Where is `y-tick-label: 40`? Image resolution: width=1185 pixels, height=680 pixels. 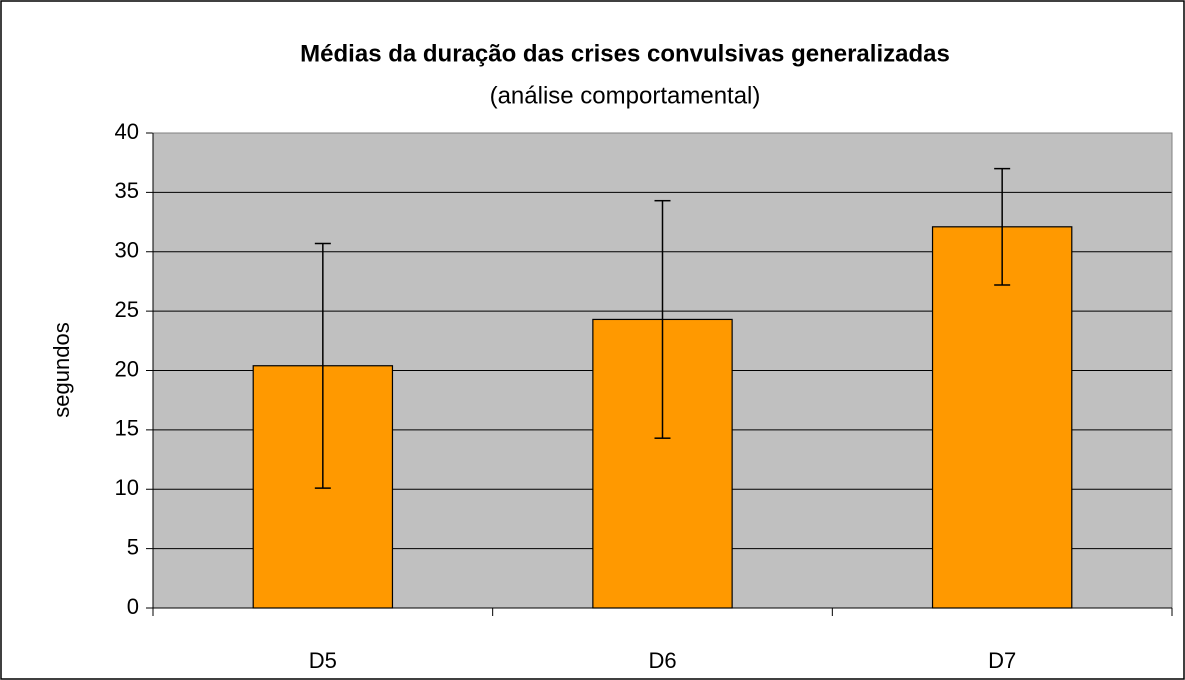 y-tick-label: 40 is located at coordinates (127, 131).